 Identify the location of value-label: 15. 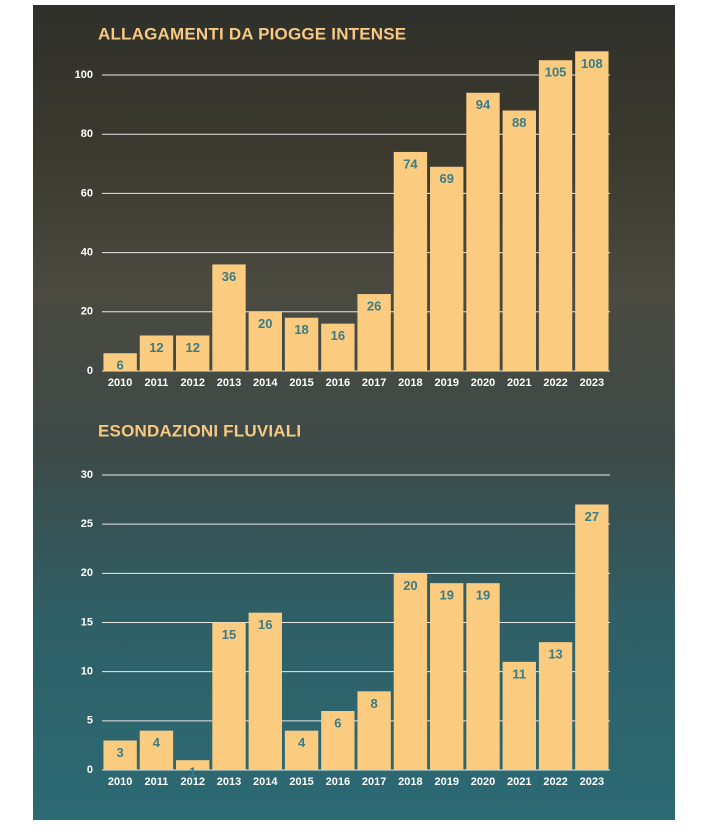
(229, 634).